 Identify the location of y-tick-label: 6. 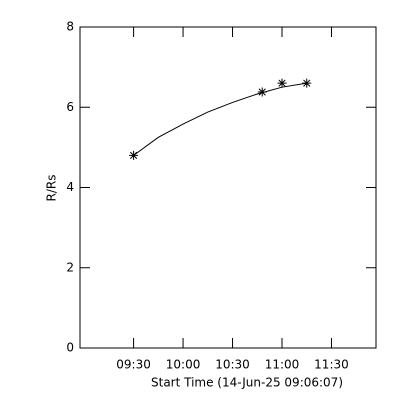
(70, 107).